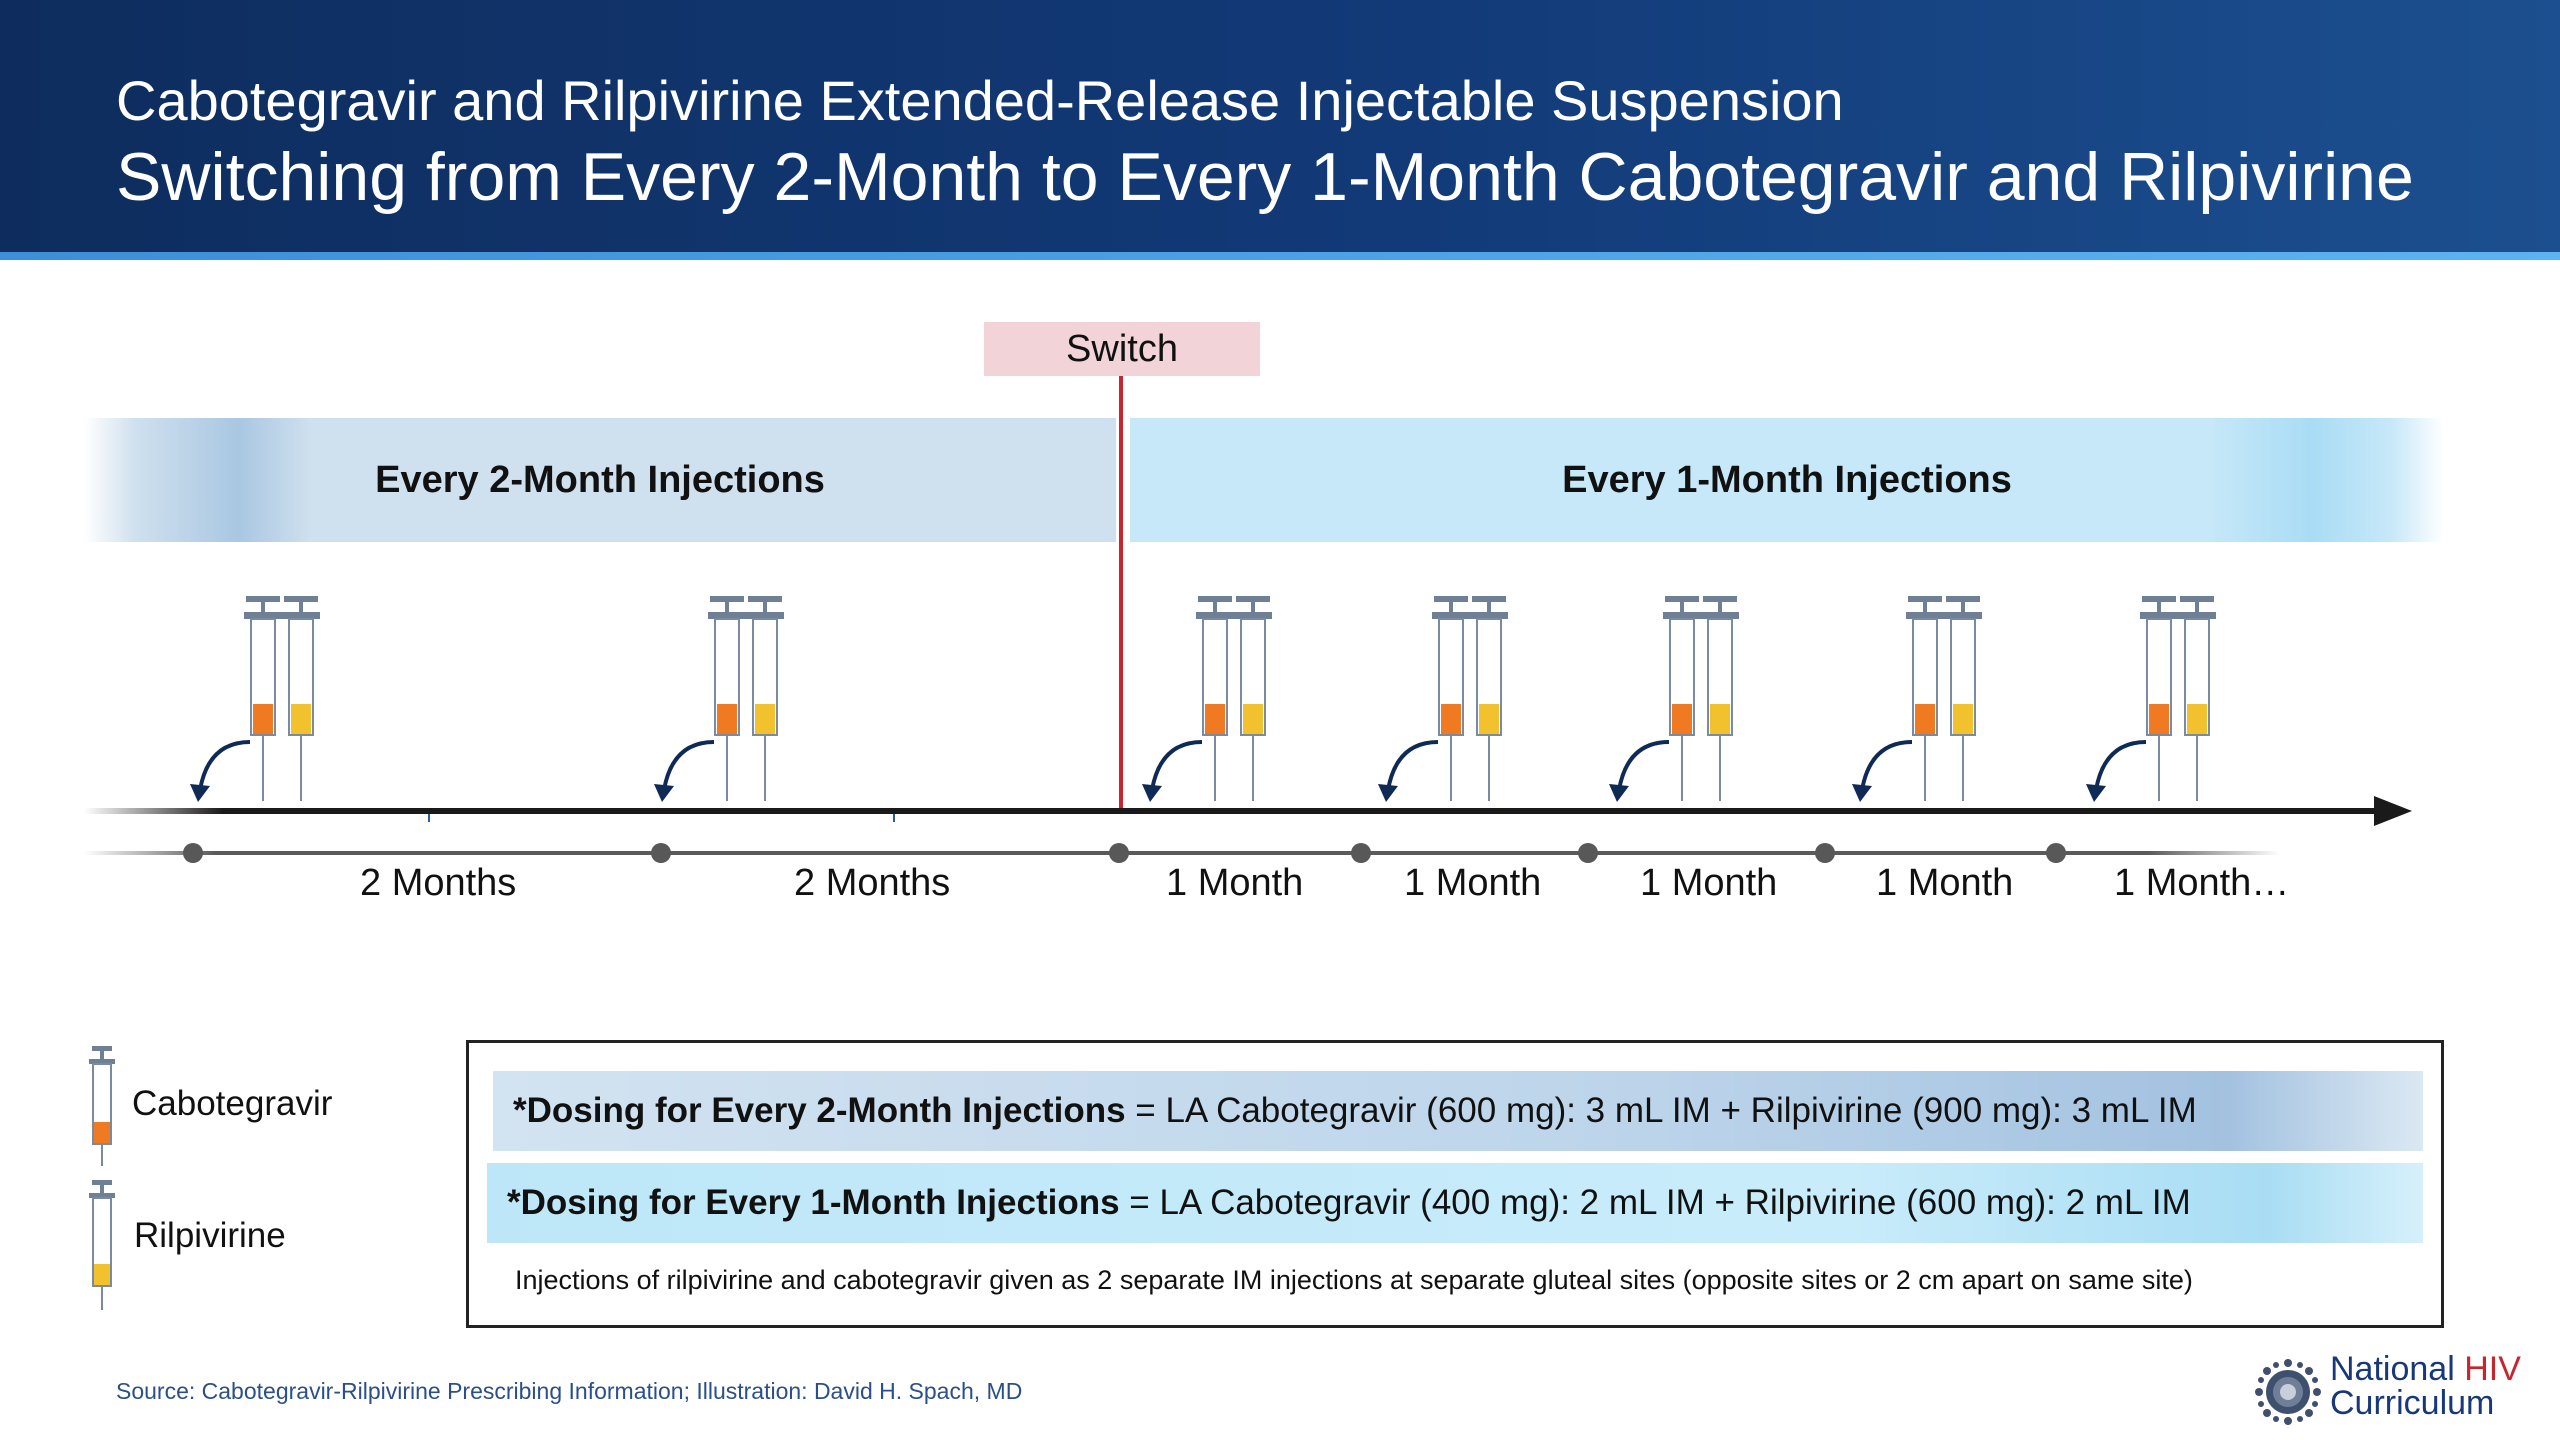 The width and height of the screenshot is (2560, 1440). What do you see at coordinates (1280, 256) in the screenshot?
I see `header-accent-bar` at bounding box center [1280, 256].